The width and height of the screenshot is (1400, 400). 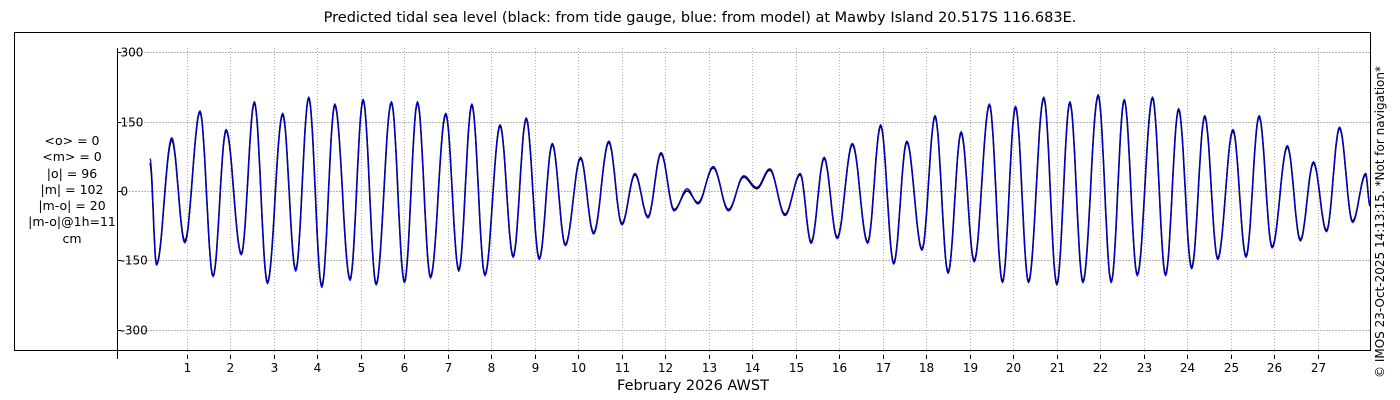 I want to click on x-tick-label: 15, so click(x=796, y=368).